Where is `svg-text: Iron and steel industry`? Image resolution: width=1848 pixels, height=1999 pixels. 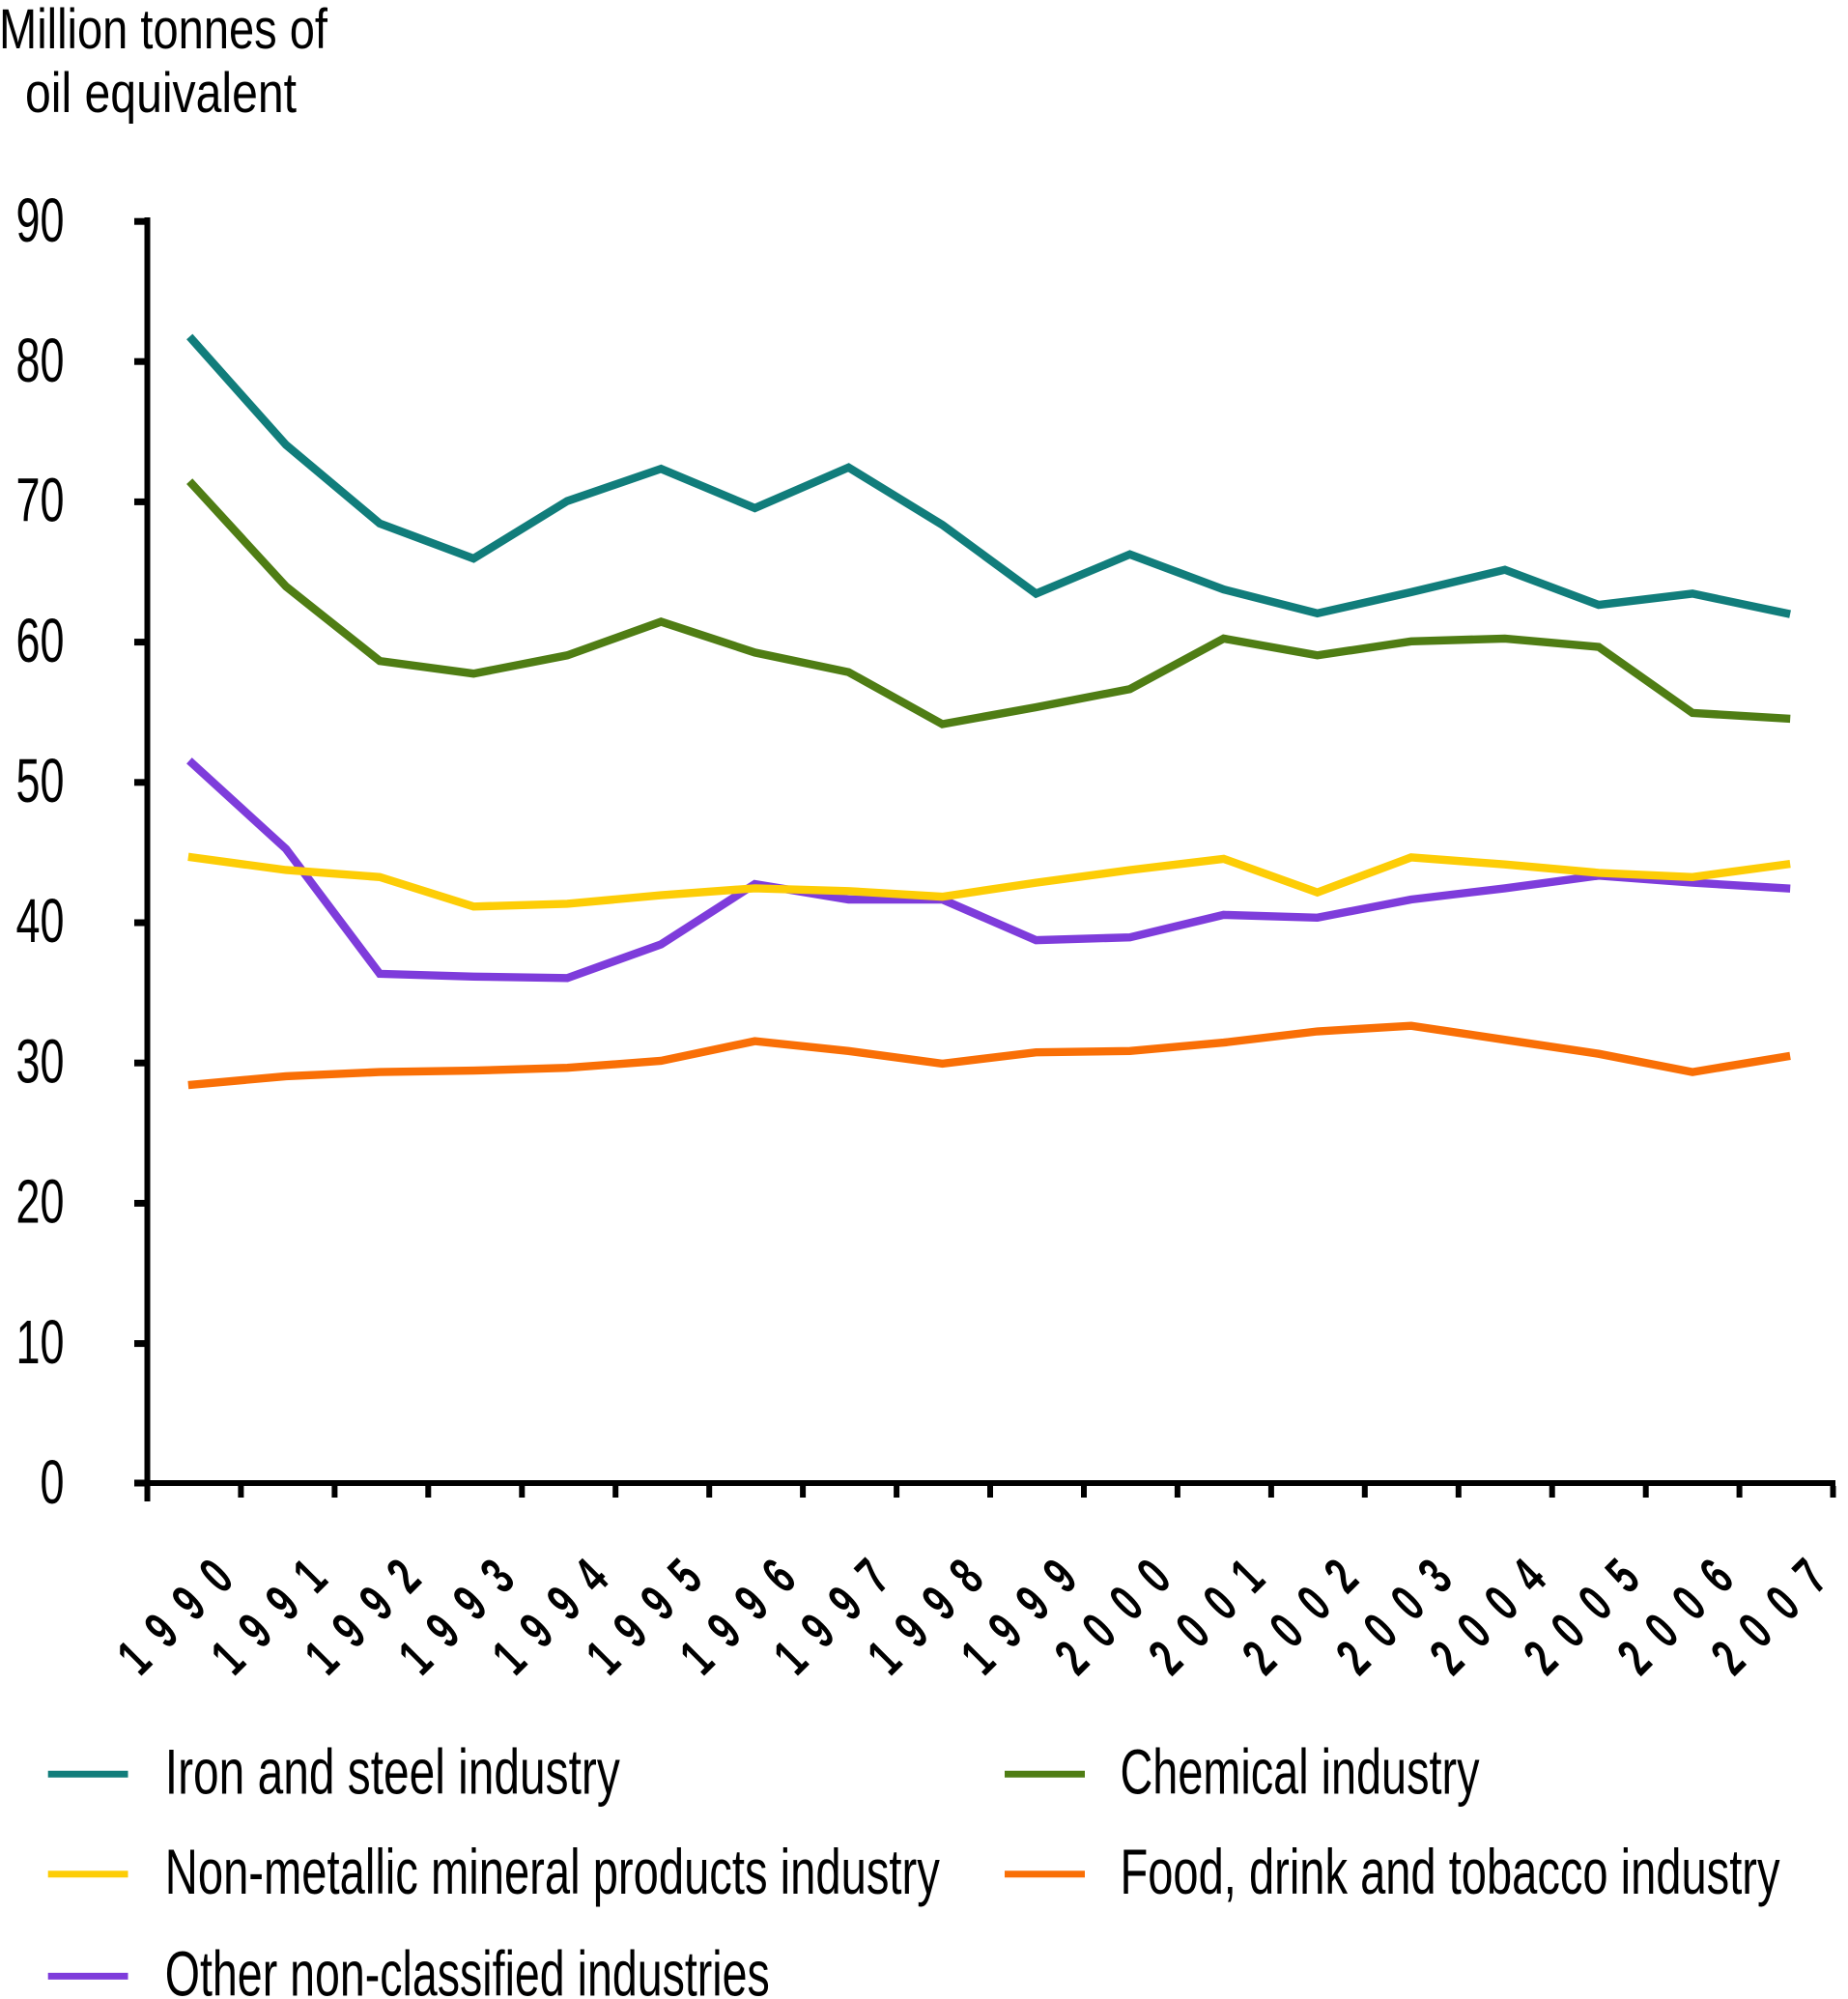 svg-text: Iron and steel industry is located at coordinates (392, 1771).